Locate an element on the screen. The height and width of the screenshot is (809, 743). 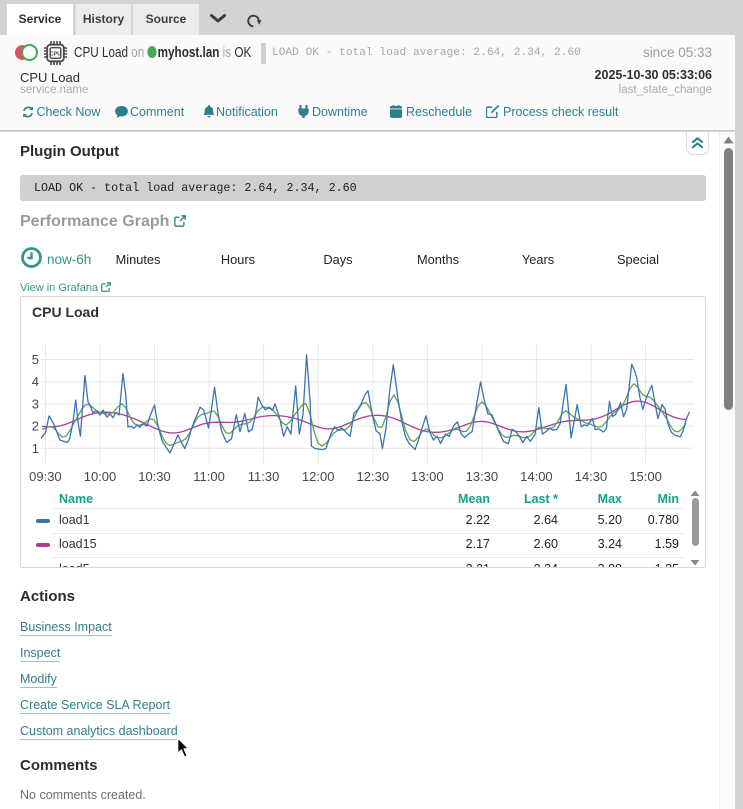
svg-text: CPU is located at coordinates (55, 55).